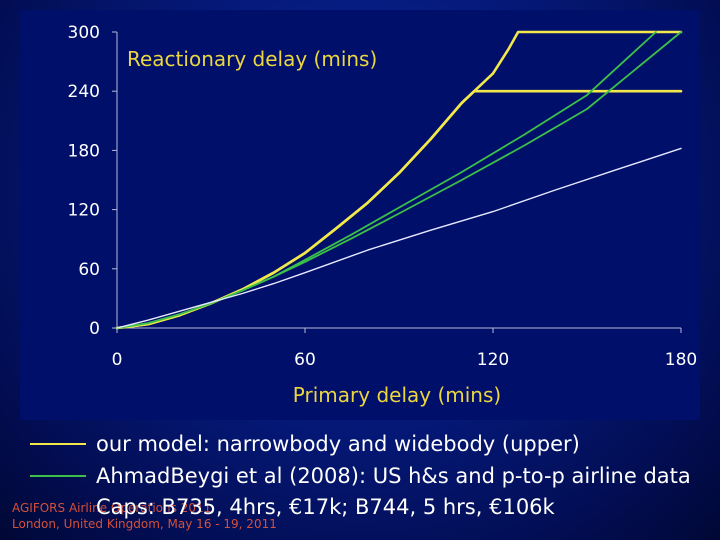 The height and width of the screenshot is (540, 720). I want to click on y-tick-label: 300, so click(84, 33).